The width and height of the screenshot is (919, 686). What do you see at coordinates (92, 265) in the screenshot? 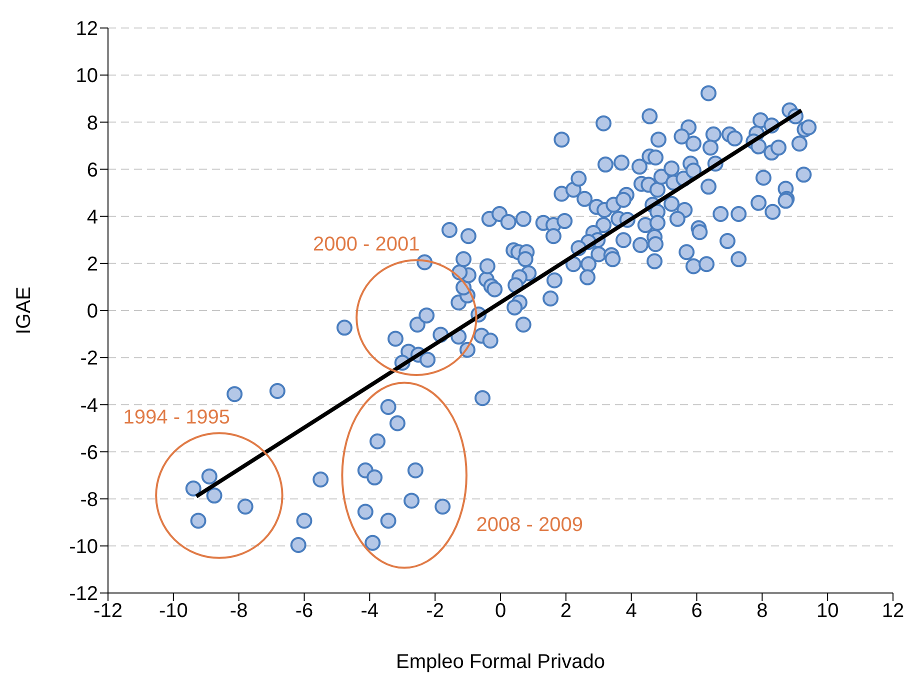
I see `y-tick-label: 2` at bounding box center [92, 265].